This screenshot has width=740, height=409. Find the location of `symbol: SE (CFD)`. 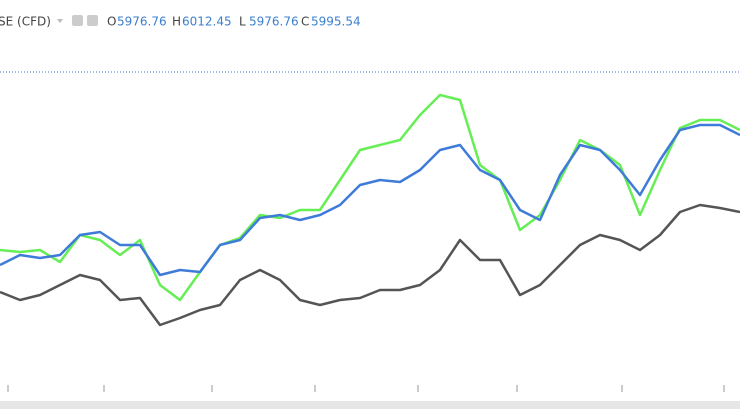

symbol: SE (CFD) is located at coordinates (25, 22).